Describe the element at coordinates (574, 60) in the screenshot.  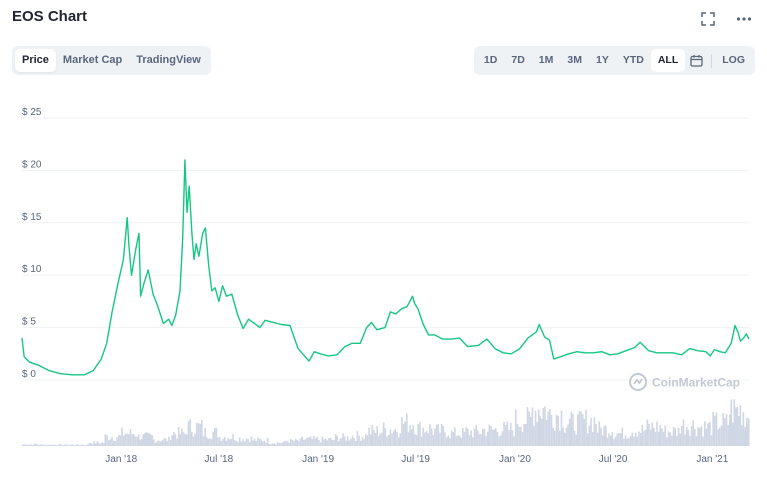
I see `range-3m-button: 3M` at that location.